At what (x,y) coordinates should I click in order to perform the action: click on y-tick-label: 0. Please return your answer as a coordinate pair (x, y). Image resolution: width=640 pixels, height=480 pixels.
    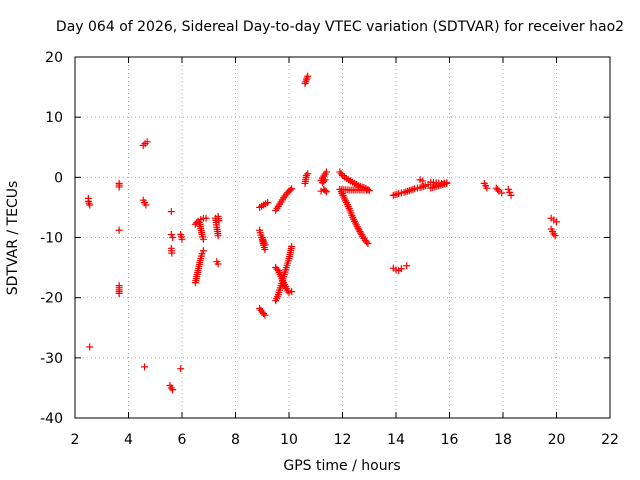
    Looking at the image, I should click on (58, 178).